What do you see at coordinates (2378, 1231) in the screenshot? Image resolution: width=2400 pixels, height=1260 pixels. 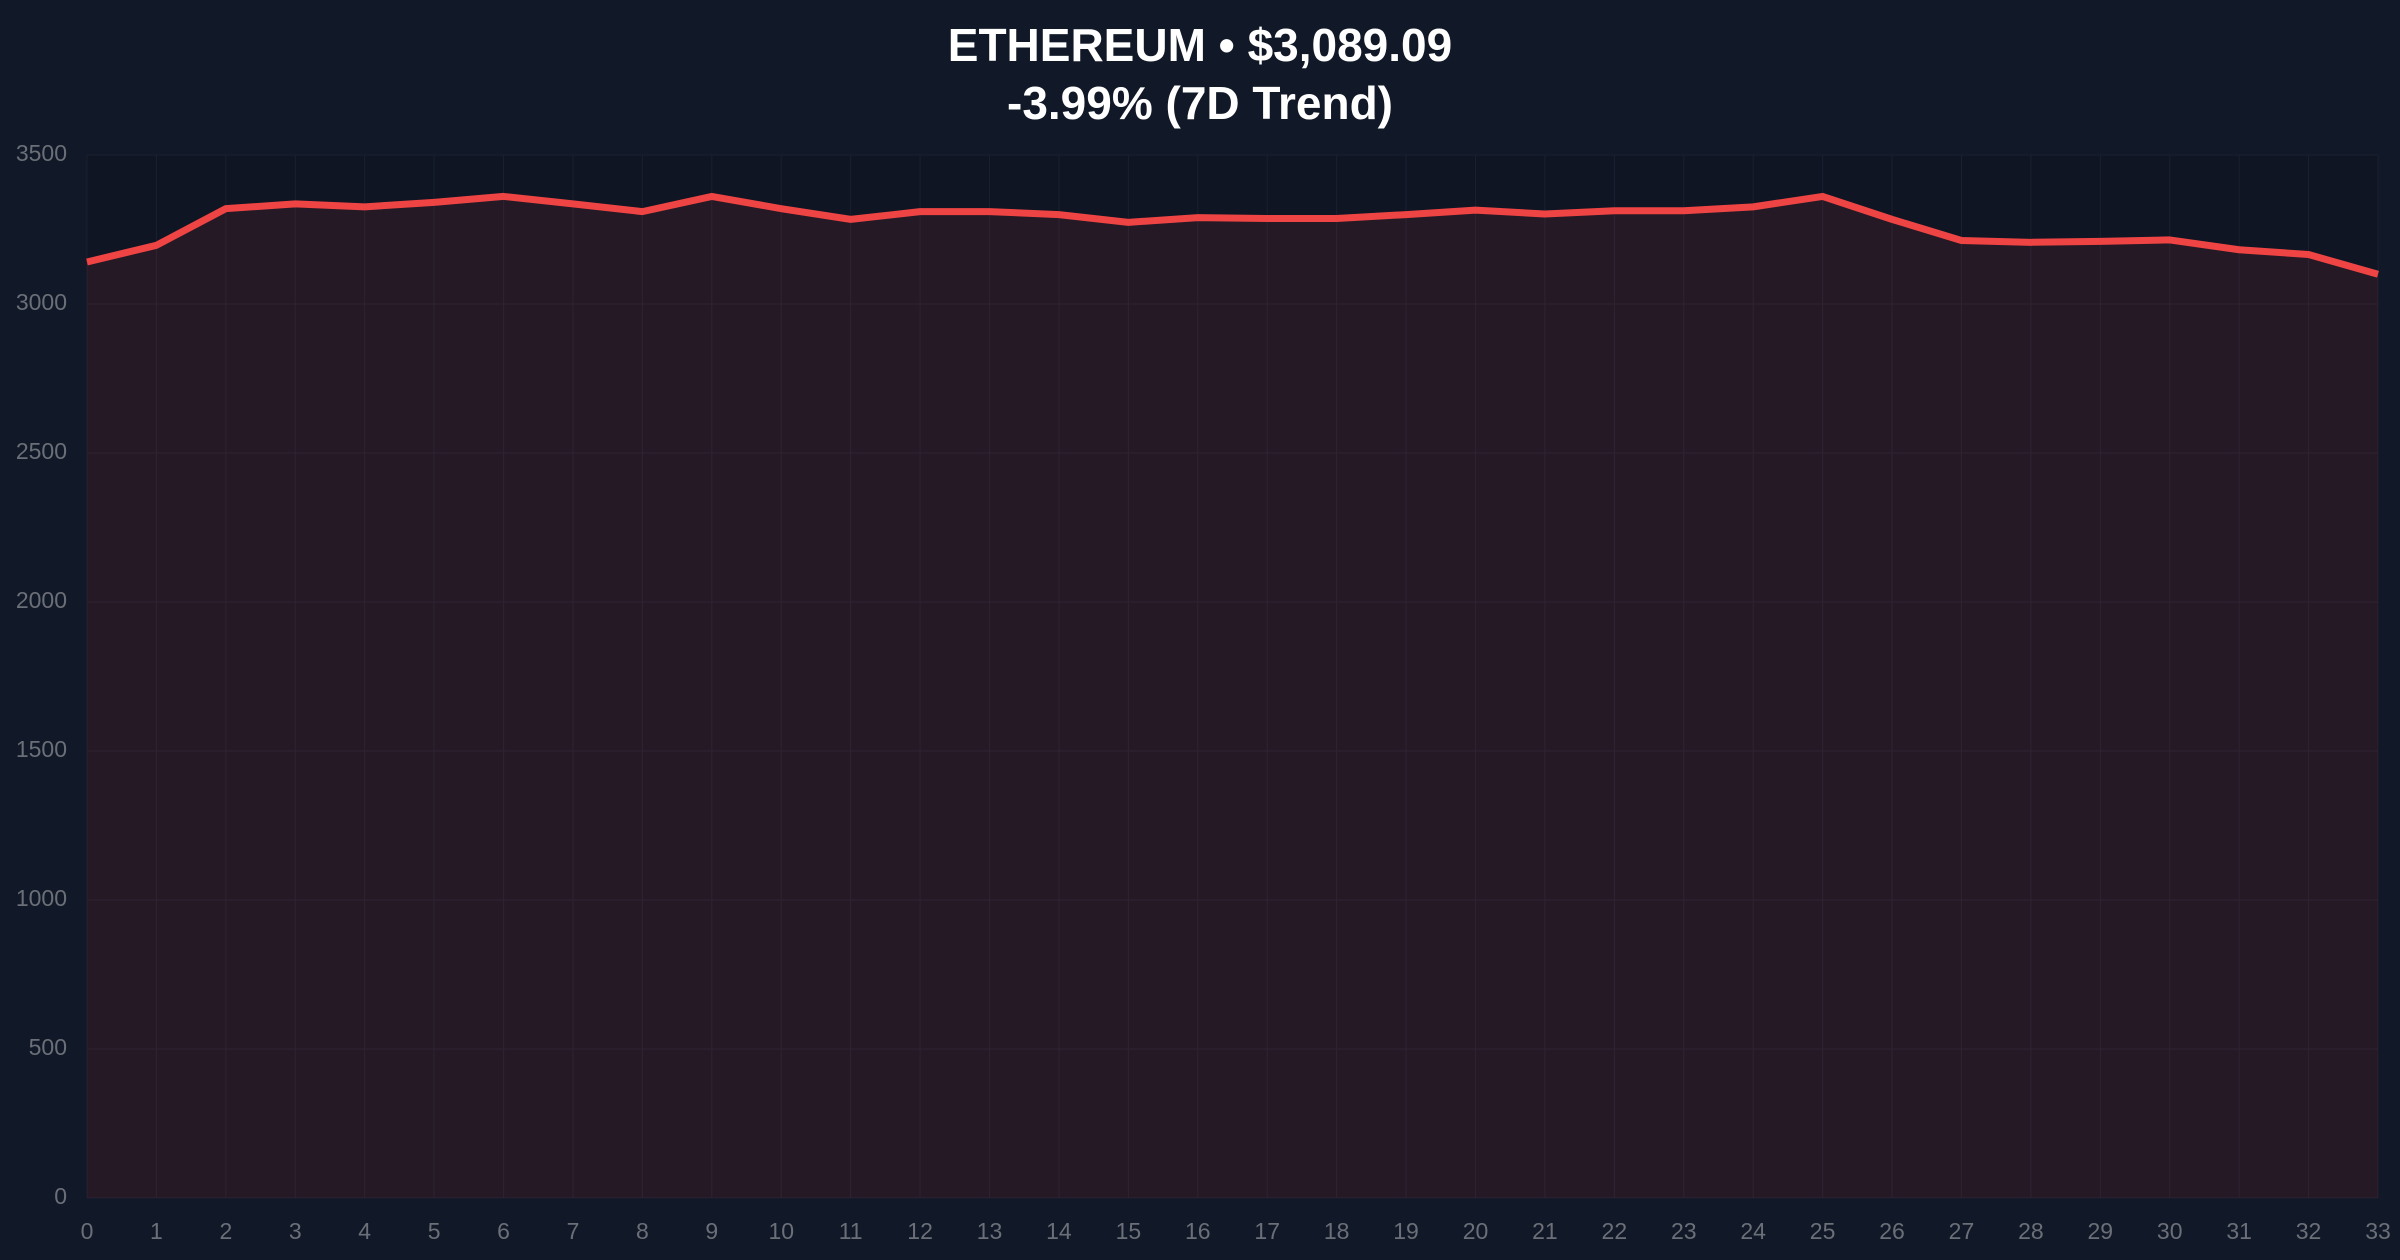 I see `x-tick-label: 33` at bounding box center [2378, 1231].